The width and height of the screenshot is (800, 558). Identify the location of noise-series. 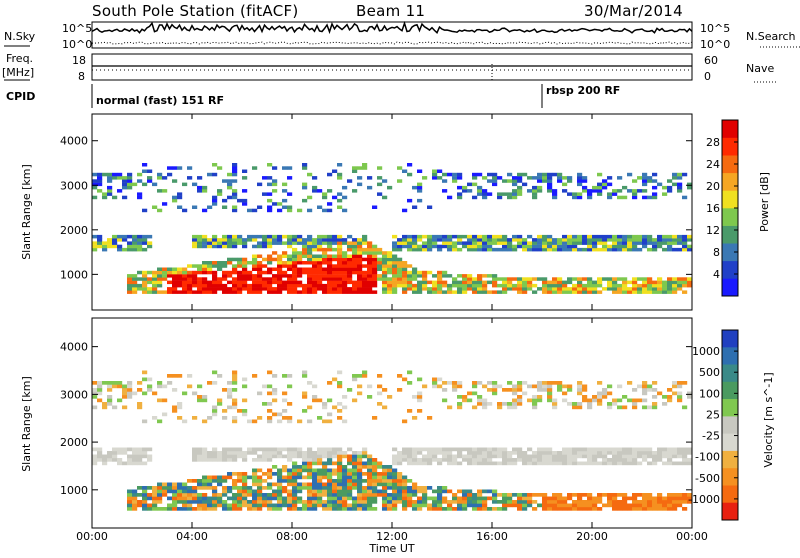
(392, 32).